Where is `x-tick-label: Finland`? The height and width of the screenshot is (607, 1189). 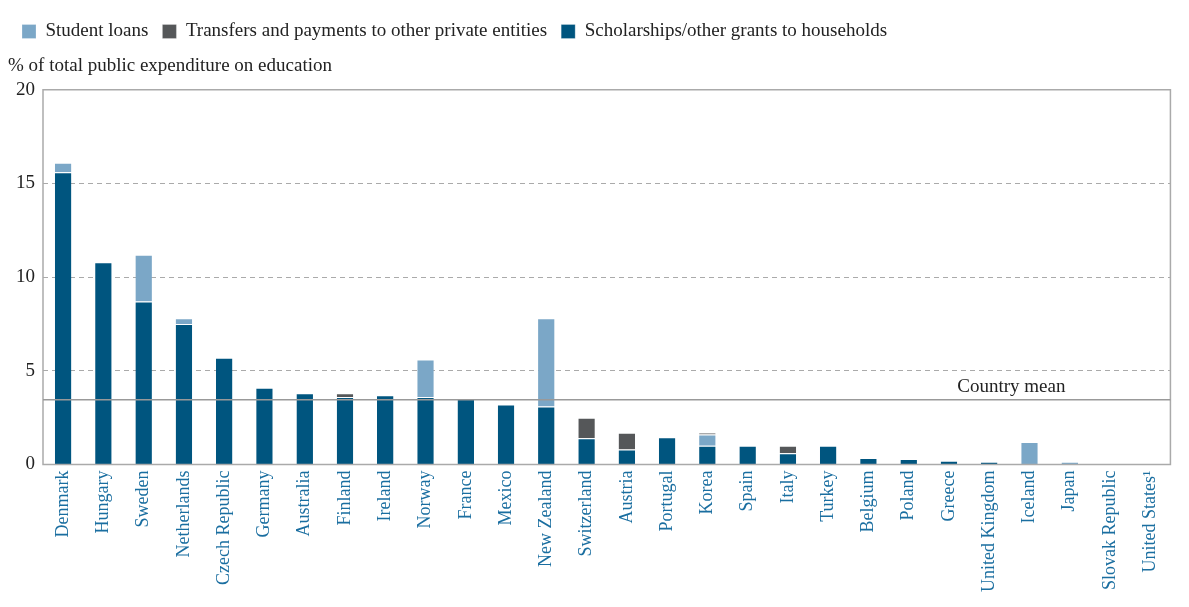 x-tick-label: Finland is located at coordinates (343, 498).